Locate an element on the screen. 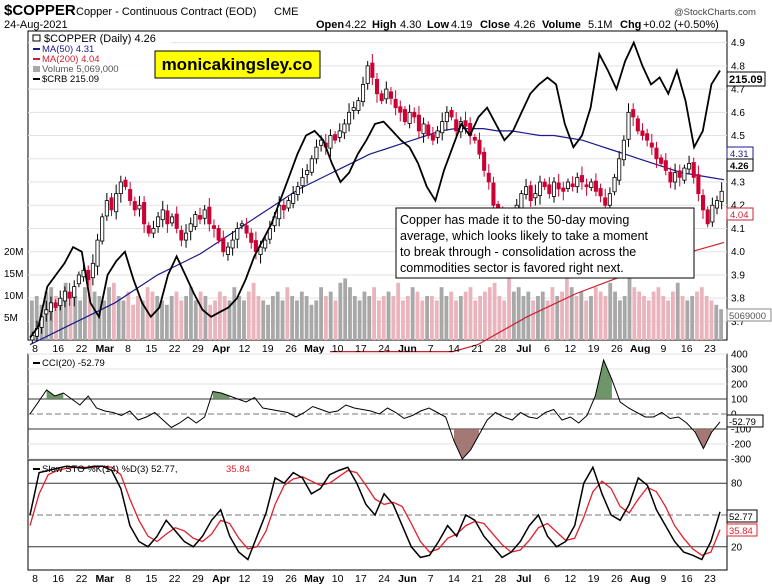 Image resolution: width=772 pixels, height=586 pixels. sto-d-line is located at coordinates (375, 511).